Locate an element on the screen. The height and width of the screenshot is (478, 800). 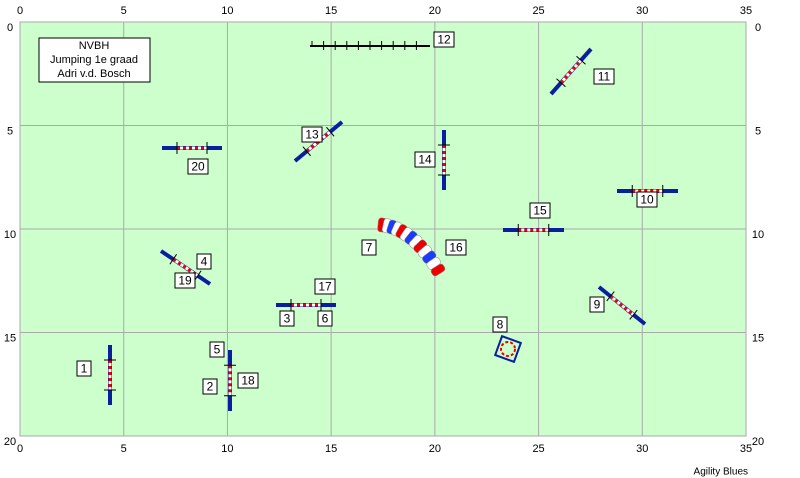
obstacle-label: 10 is located at coordinates (647, 200).